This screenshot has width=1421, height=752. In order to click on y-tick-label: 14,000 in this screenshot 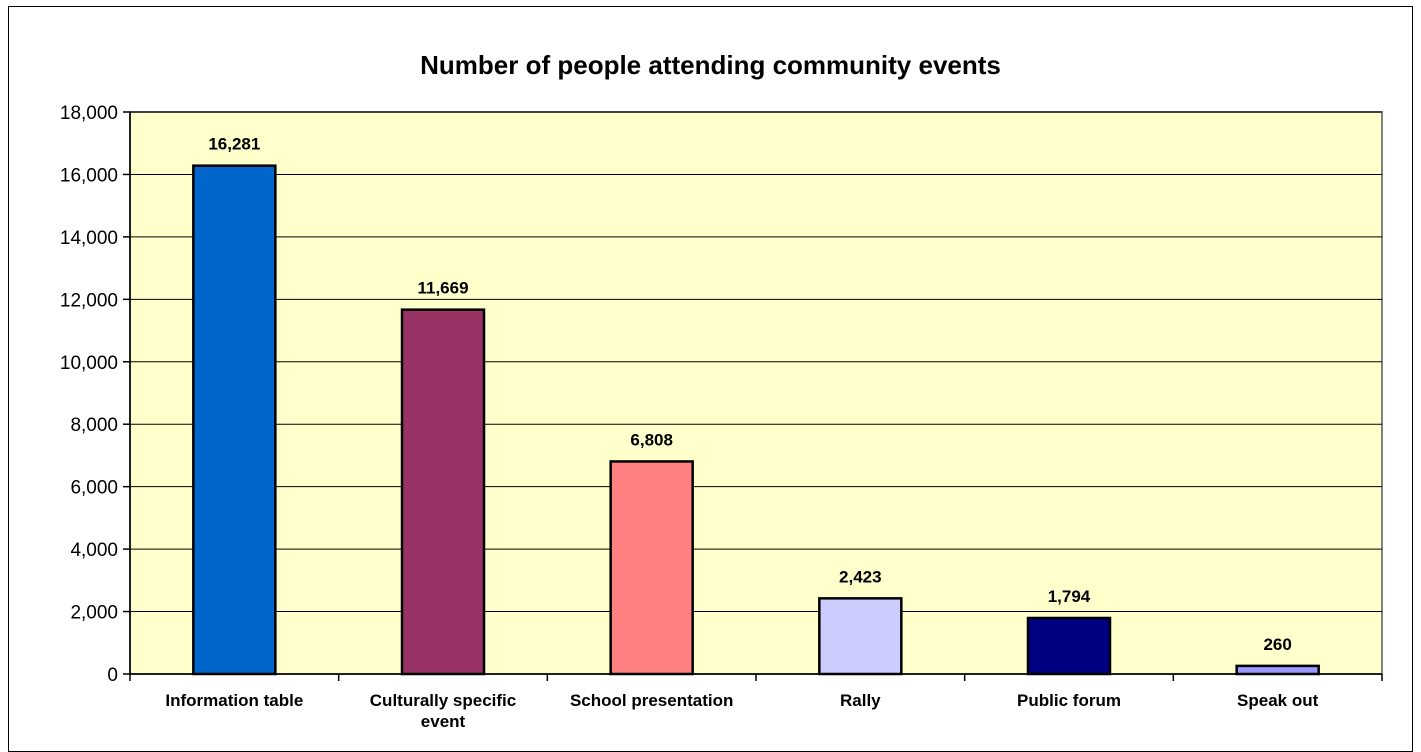, I will do `click(89, 238)`.